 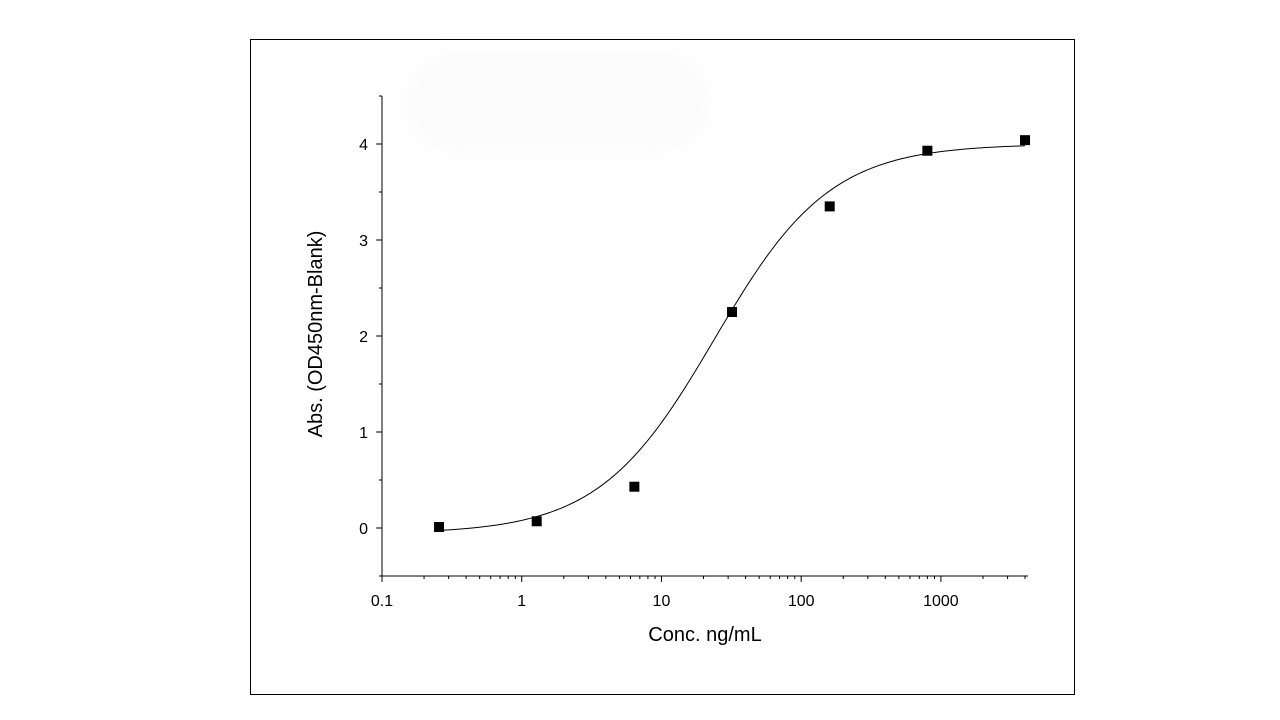 What do you see at coordinates (557, 102) in the screenshot?
I see `background-smudge` at bounding box center [557, 102].